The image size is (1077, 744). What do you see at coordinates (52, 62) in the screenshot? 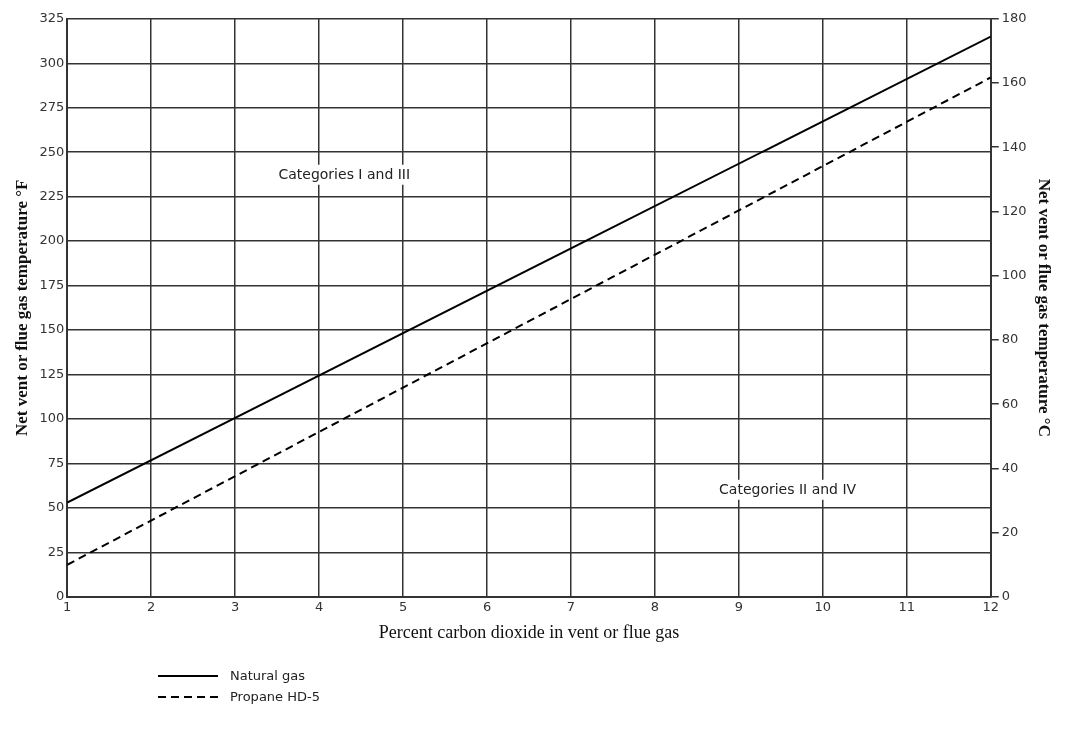
I see `y-tick-label: 300` at bounding box center [52, 62].